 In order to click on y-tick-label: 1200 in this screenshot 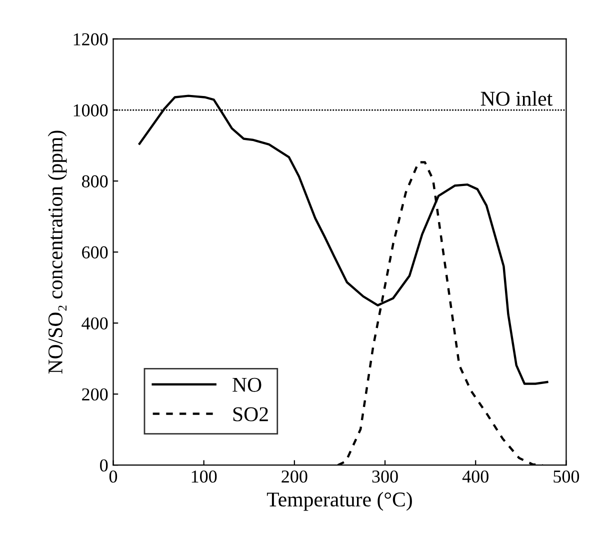, I will do `click(91, 39)`.